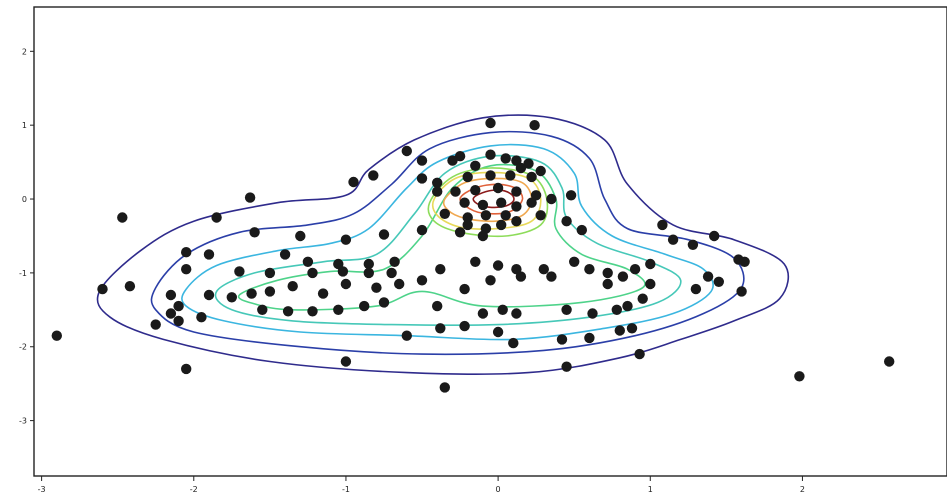  Describe the element at coordinates (802, 489) in the screenshot. I see `x-tick-label: 2` at that location.